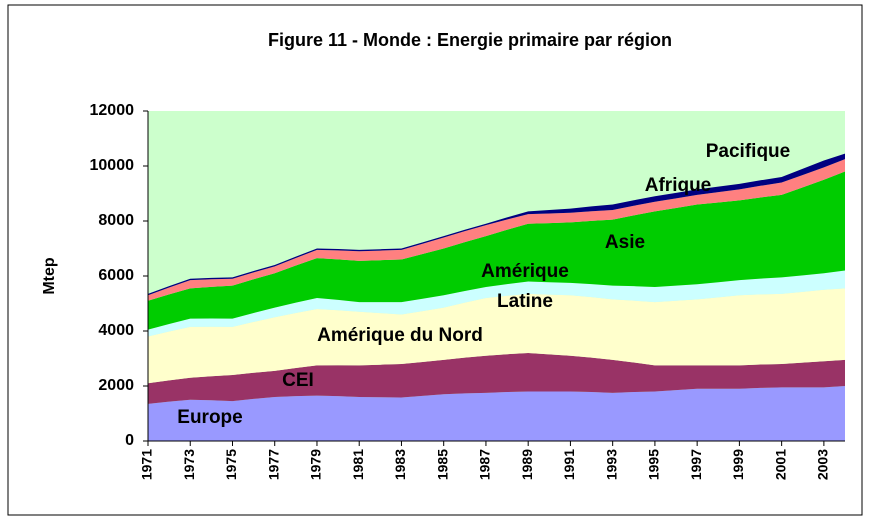  I want to click on x-tick-label: 1971, so click(147, 464).